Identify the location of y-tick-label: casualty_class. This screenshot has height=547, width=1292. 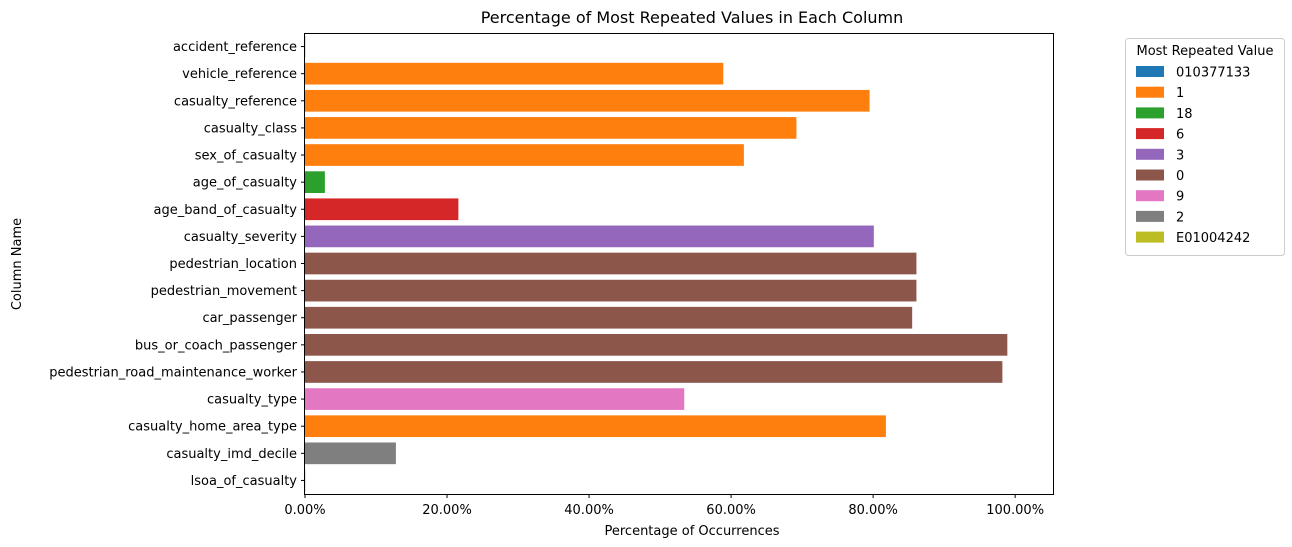
(250, 128).